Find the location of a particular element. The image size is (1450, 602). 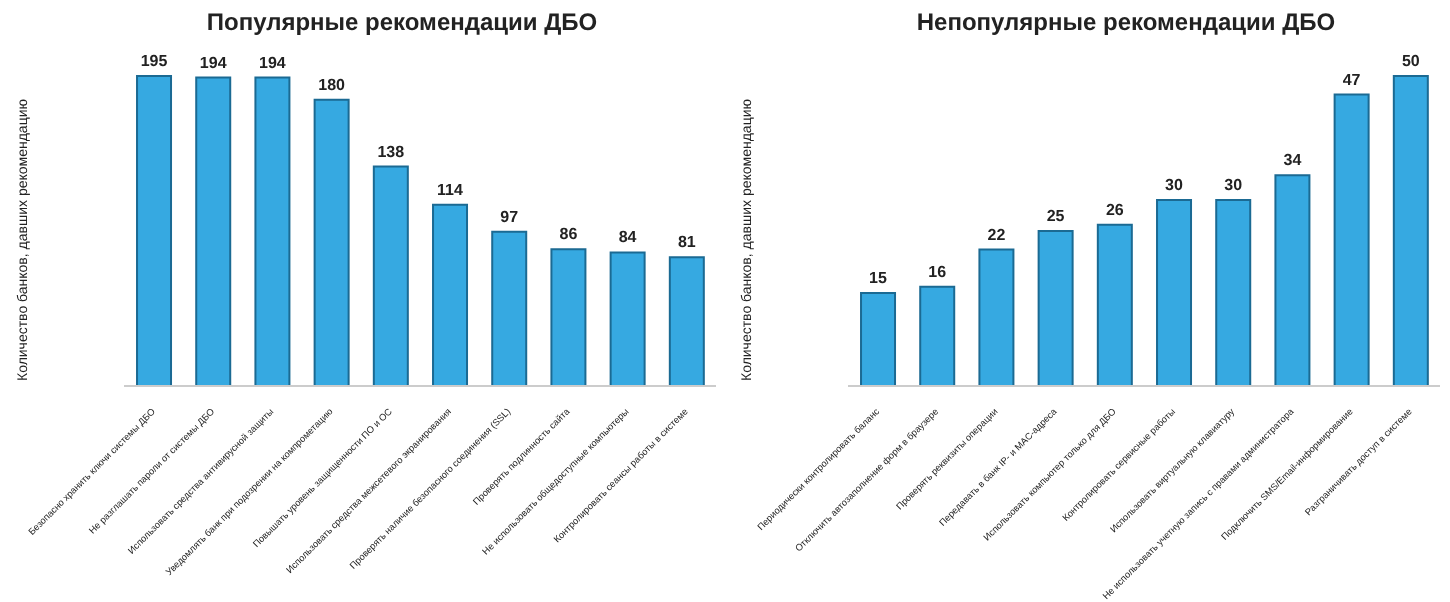

data-label: 84 is located at coordinates (628, 237).